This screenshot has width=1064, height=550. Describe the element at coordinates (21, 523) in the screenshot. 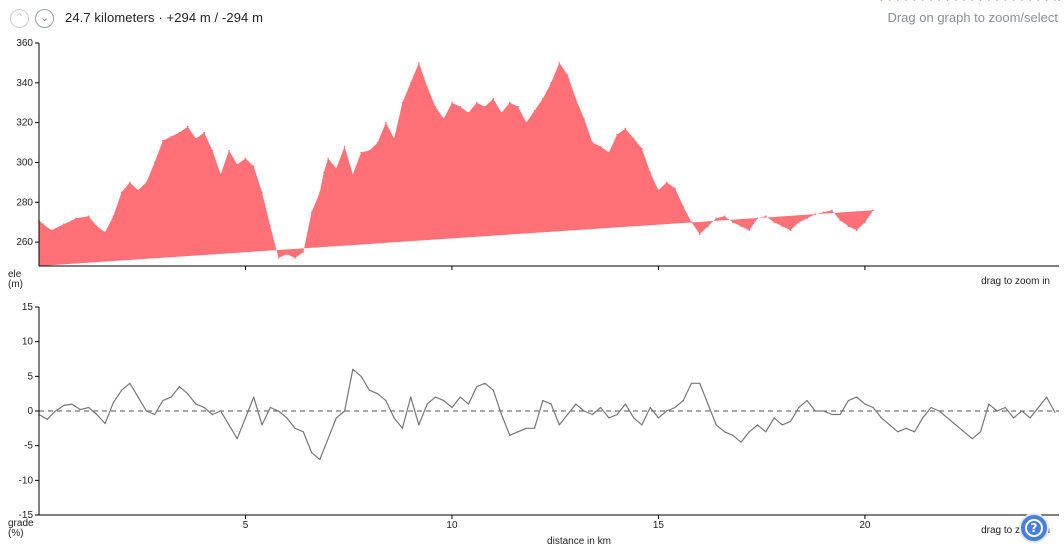

I see `y-axis-label: grade` at that location.